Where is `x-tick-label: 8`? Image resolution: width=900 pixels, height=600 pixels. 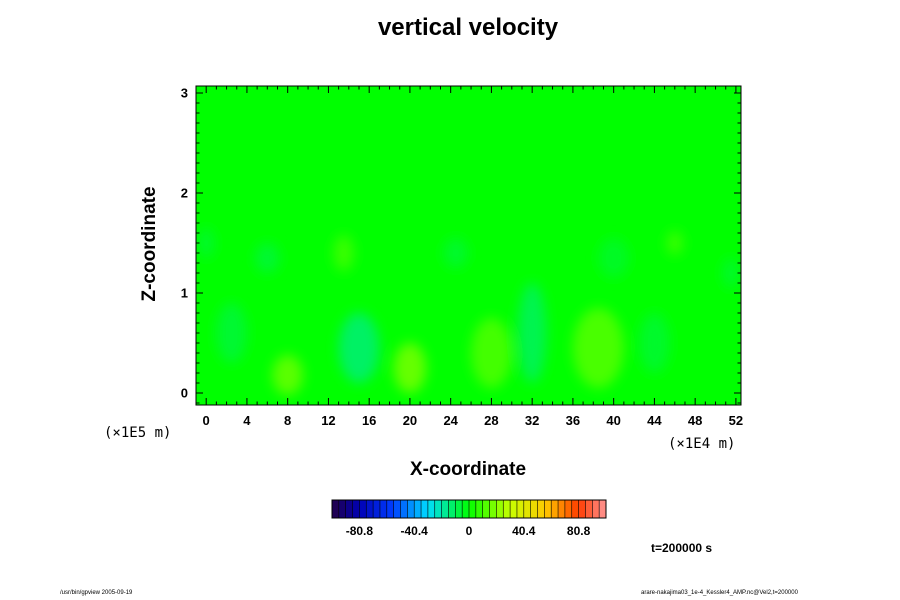 x-tick-label: 8 is located at coordinates (288, 420).